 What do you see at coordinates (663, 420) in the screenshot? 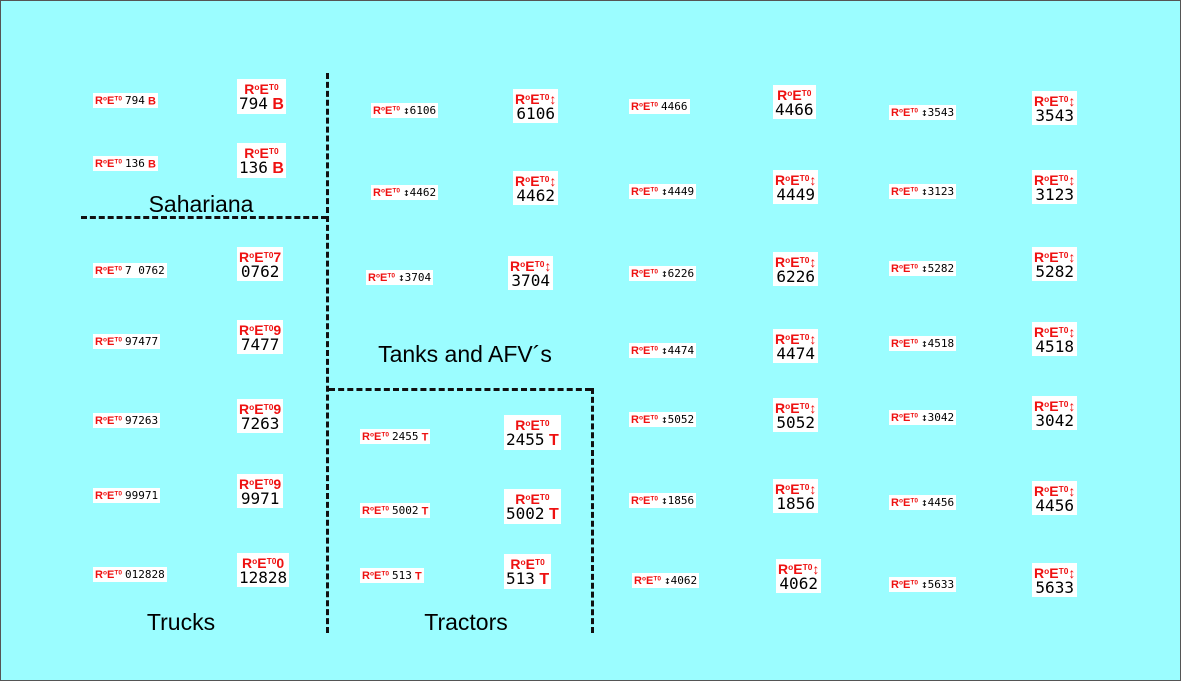
I see `decal-plate-small: RoET0 ↕5052` at bounding box center [663, 420].